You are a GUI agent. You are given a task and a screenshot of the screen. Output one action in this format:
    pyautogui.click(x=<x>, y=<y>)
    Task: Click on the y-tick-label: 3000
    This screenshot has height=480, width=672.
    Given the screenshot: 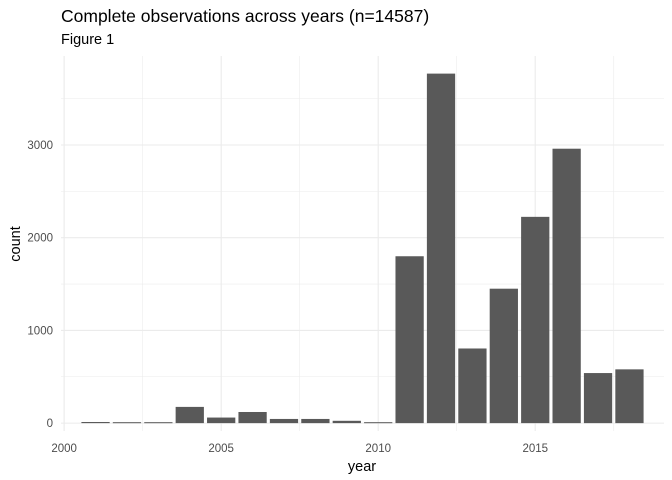 What is the action you would take?
    pyautogui.click(x=40, y=146)
    